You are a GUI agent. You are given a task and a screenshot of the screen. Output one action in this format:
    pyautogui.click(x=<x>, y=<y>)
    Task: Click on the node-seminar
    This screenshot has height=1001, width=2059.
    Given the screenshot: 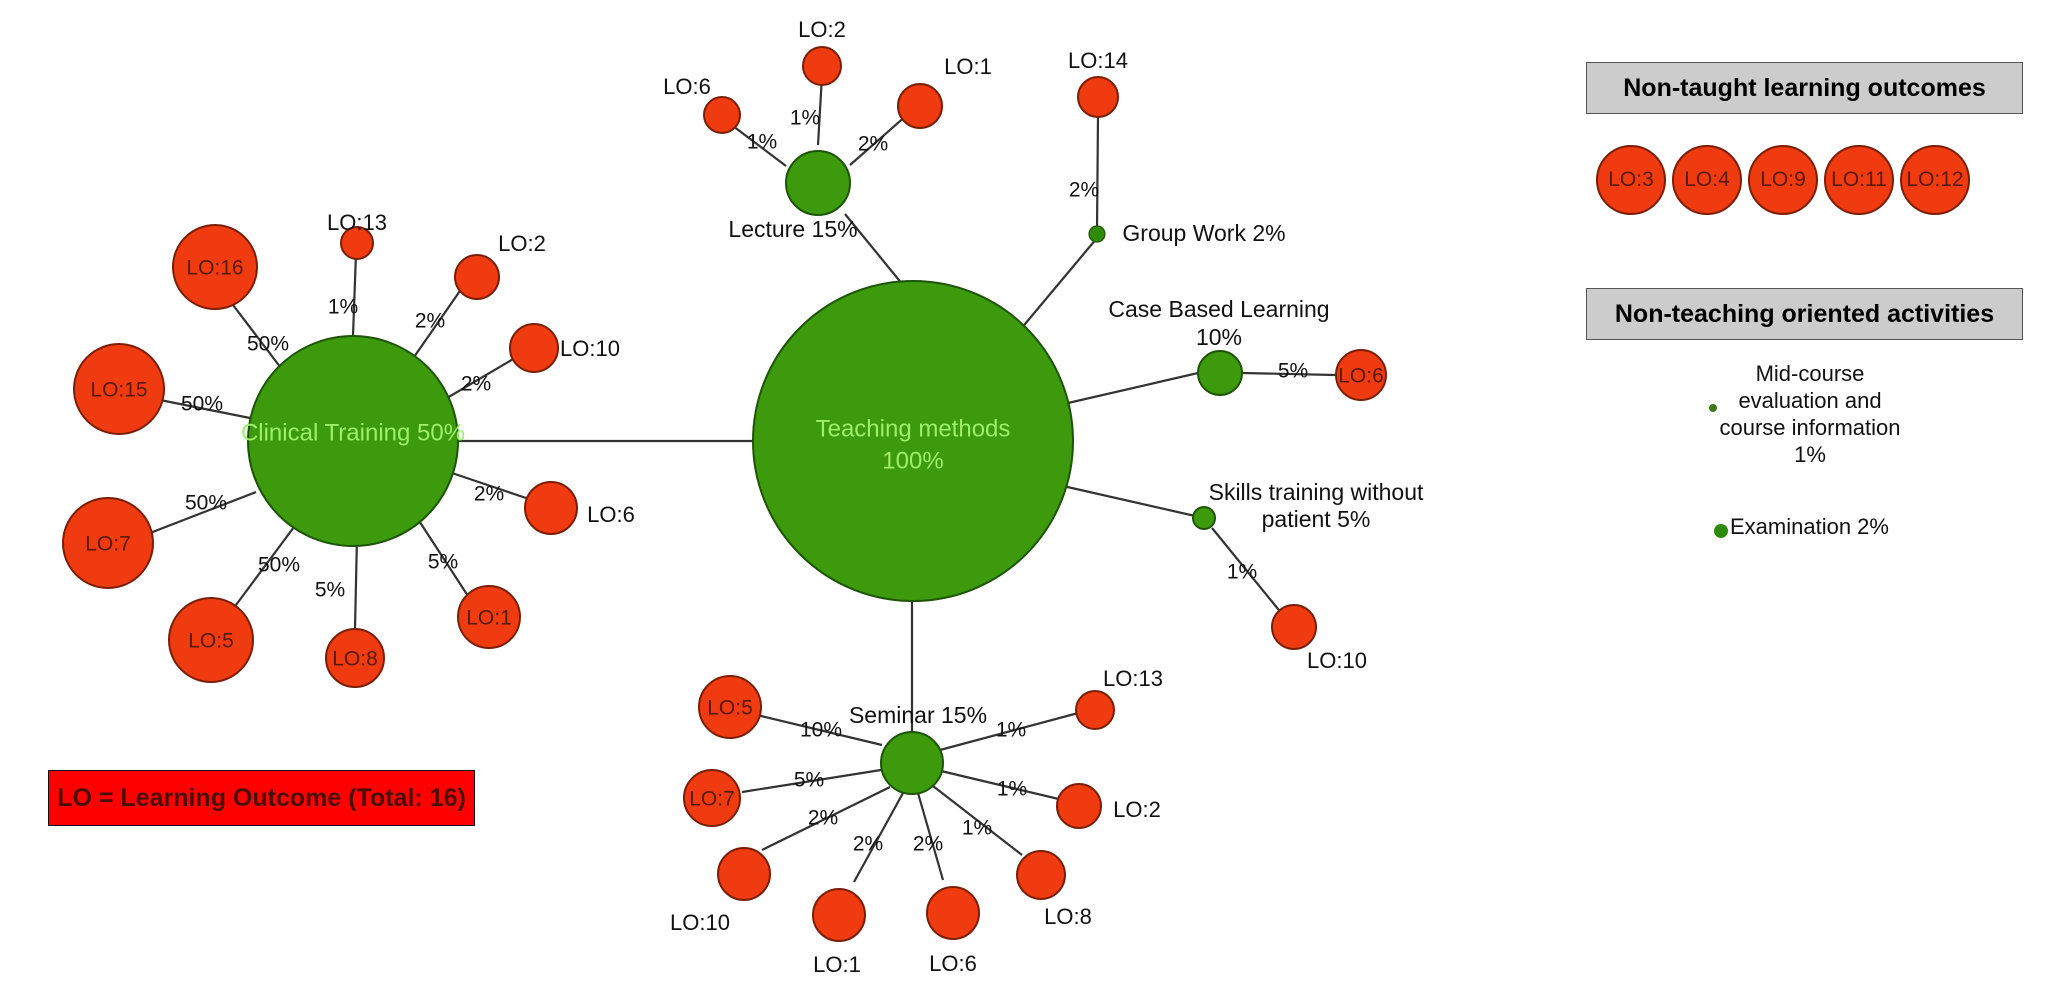 What is the action you would take?
    pyautogui.click(x=912, y=763)
    